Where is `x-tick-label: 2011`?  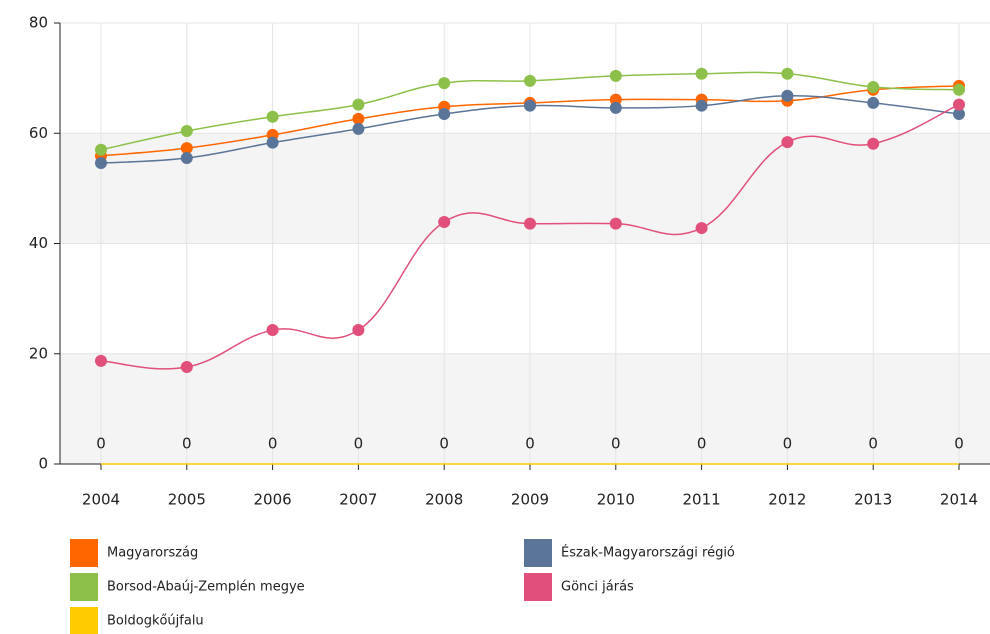 x-tick-label: 2011 is located at coordinates (702, 500).